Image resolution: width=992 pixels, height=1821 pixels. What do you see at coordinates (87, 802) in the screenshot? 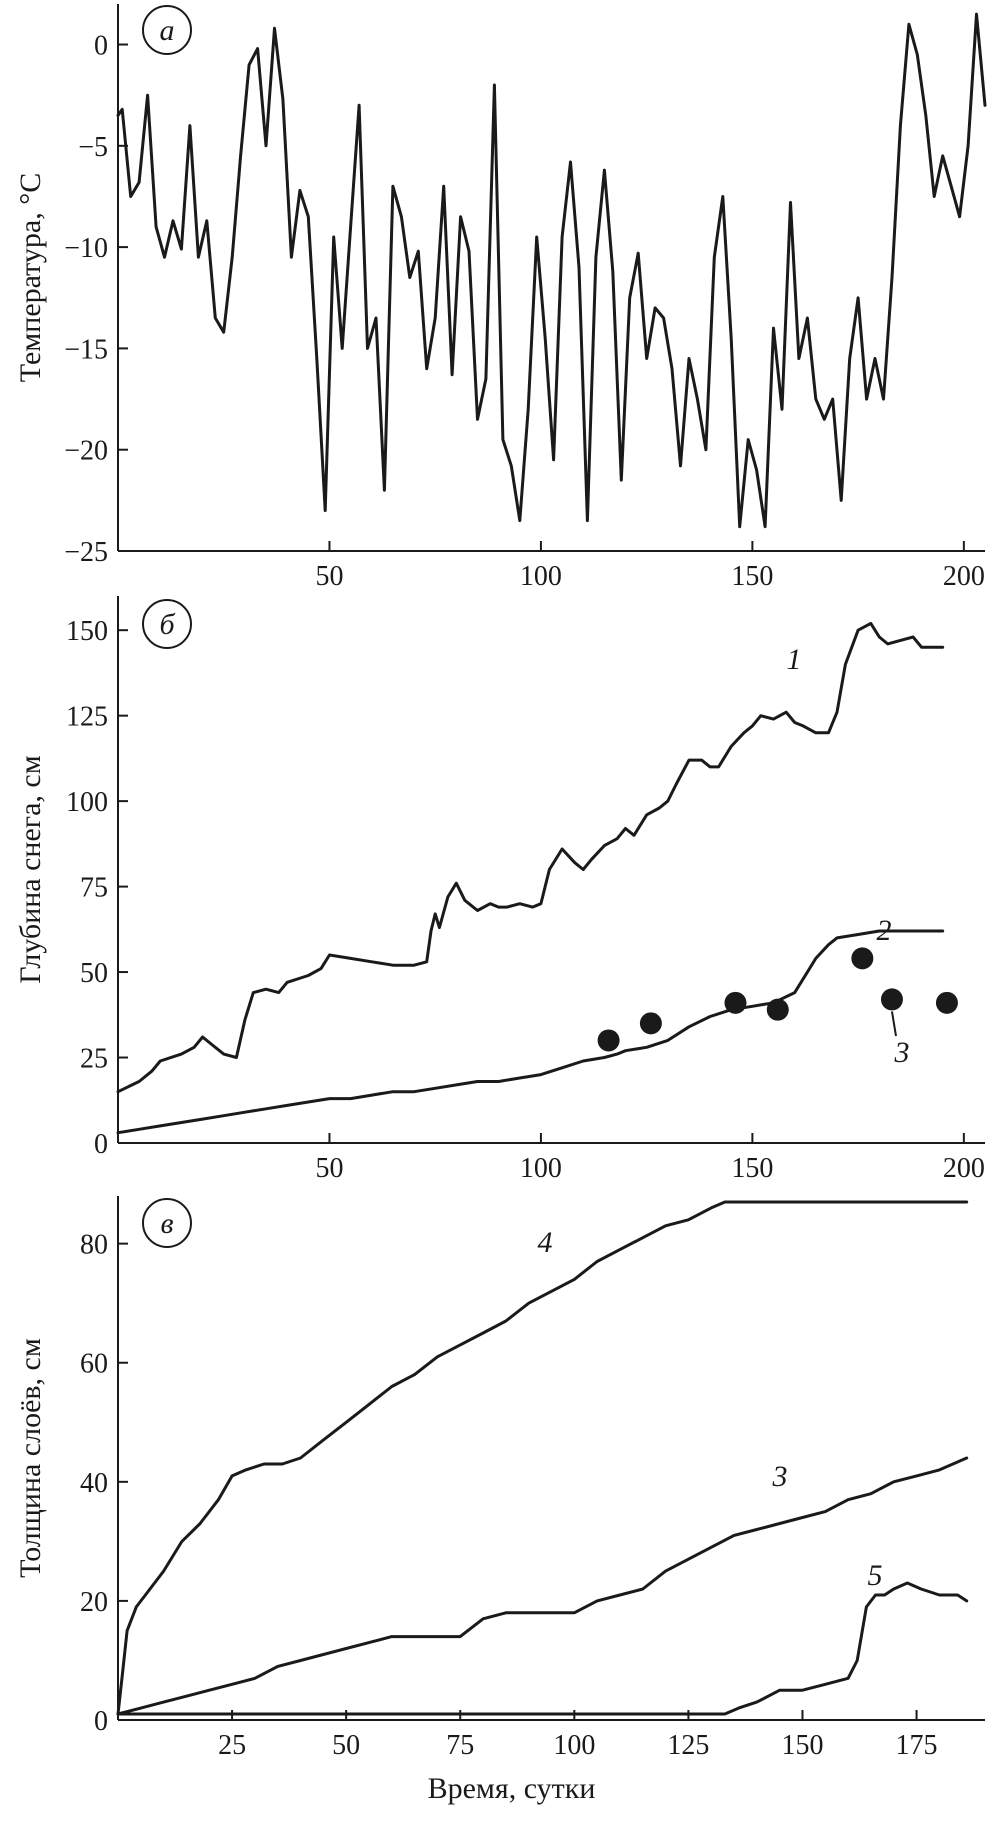
I see `y-tick-label: 100` at bounding box center [87, 802].